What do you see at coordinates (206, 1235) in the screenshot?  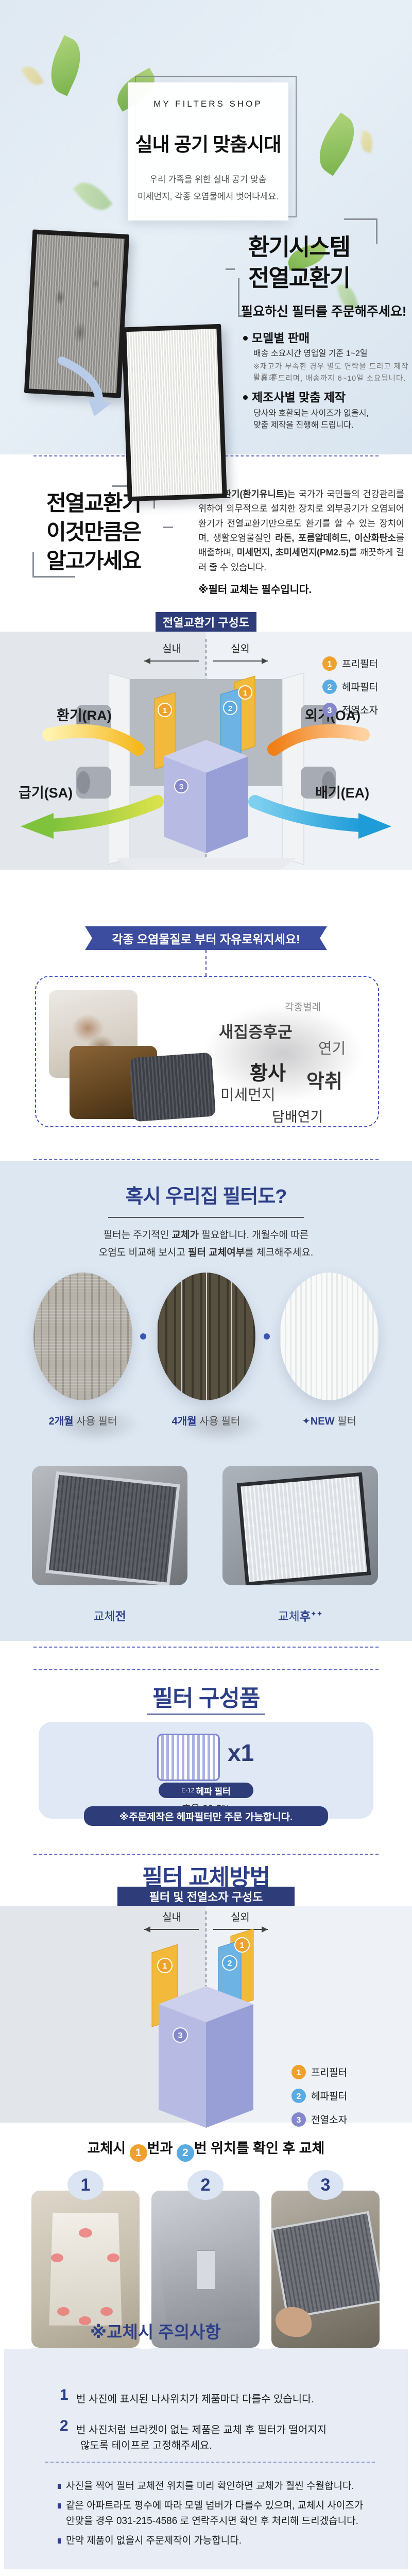 I see `check-paragraph-1: 필터는 주기적인 교체가 필요합니다. 개월수에 따른` at bounding box center [206, 1235].